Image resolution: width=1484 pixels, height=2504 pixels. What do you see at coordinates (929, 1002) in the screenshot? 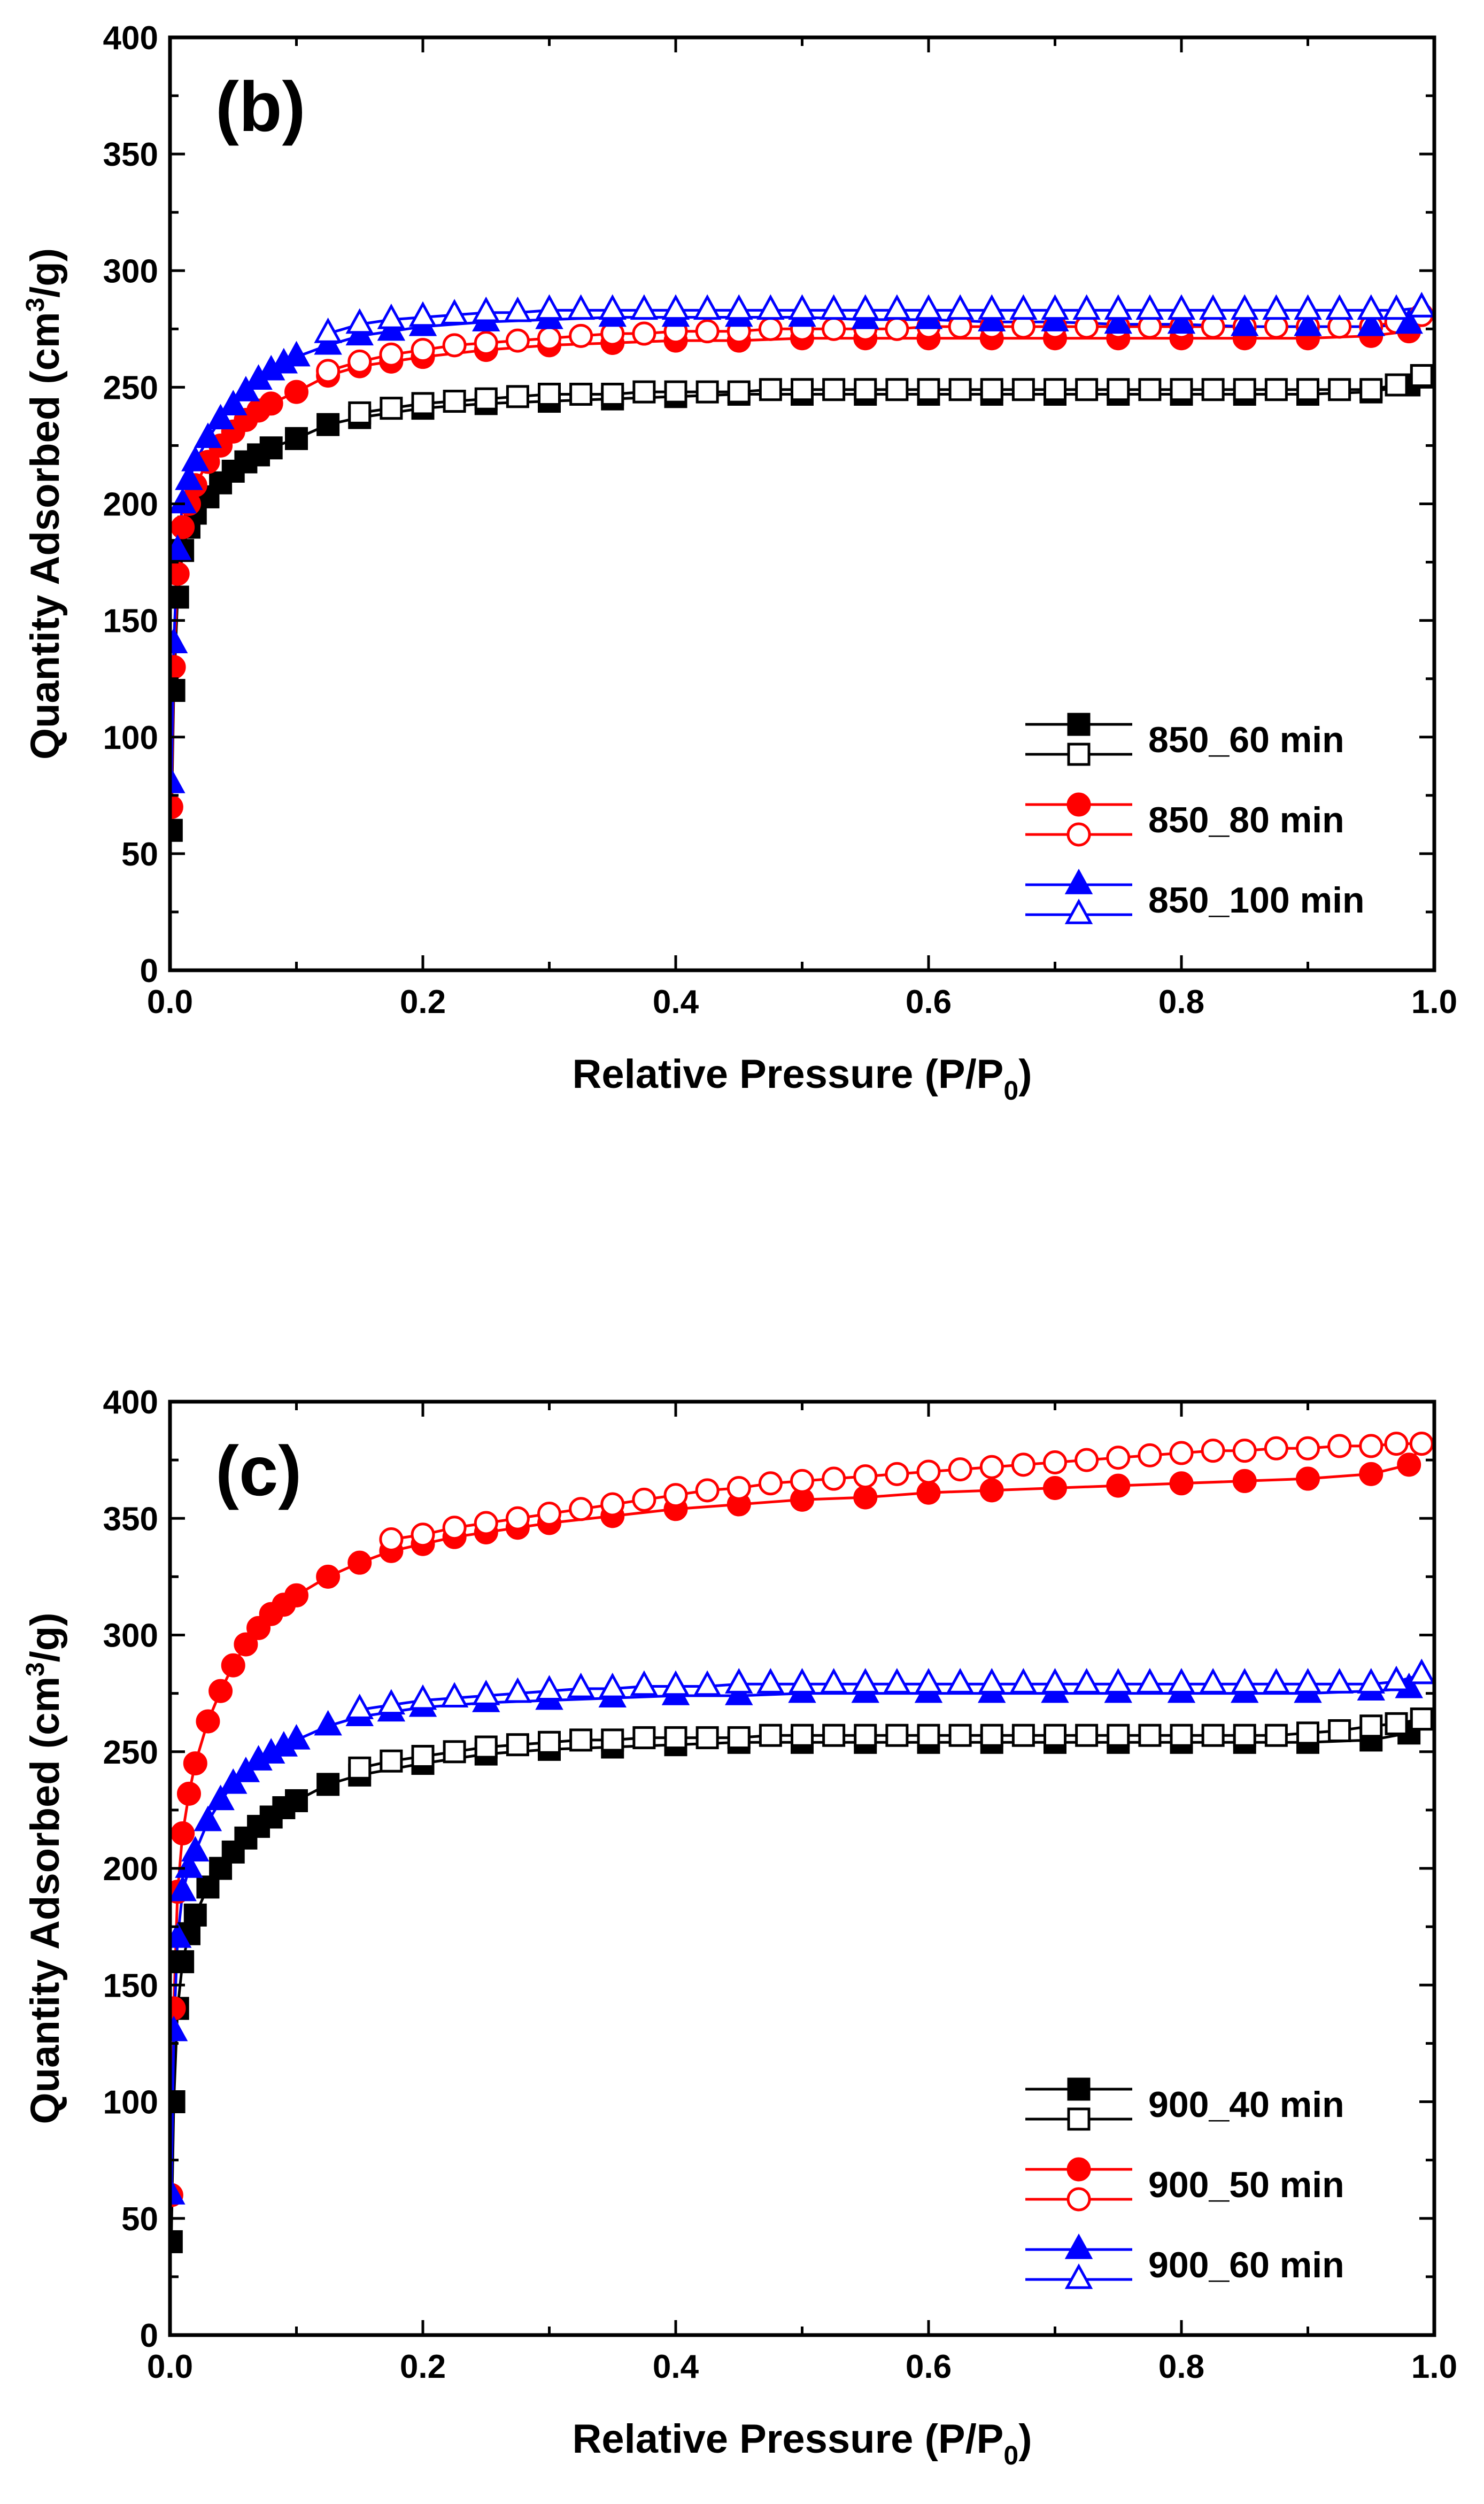
I see `x-tick-label: 0.6` at bounding box center [929, 1002].